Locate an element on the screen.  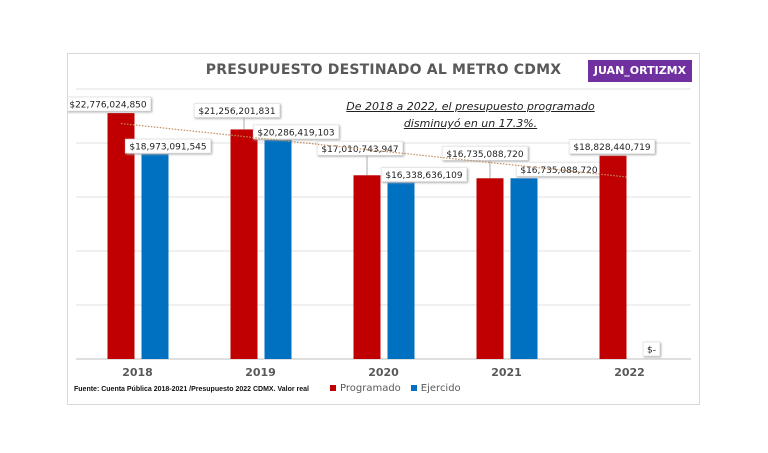
x-tick-label: 2018 is located at coordinates (137, 372).